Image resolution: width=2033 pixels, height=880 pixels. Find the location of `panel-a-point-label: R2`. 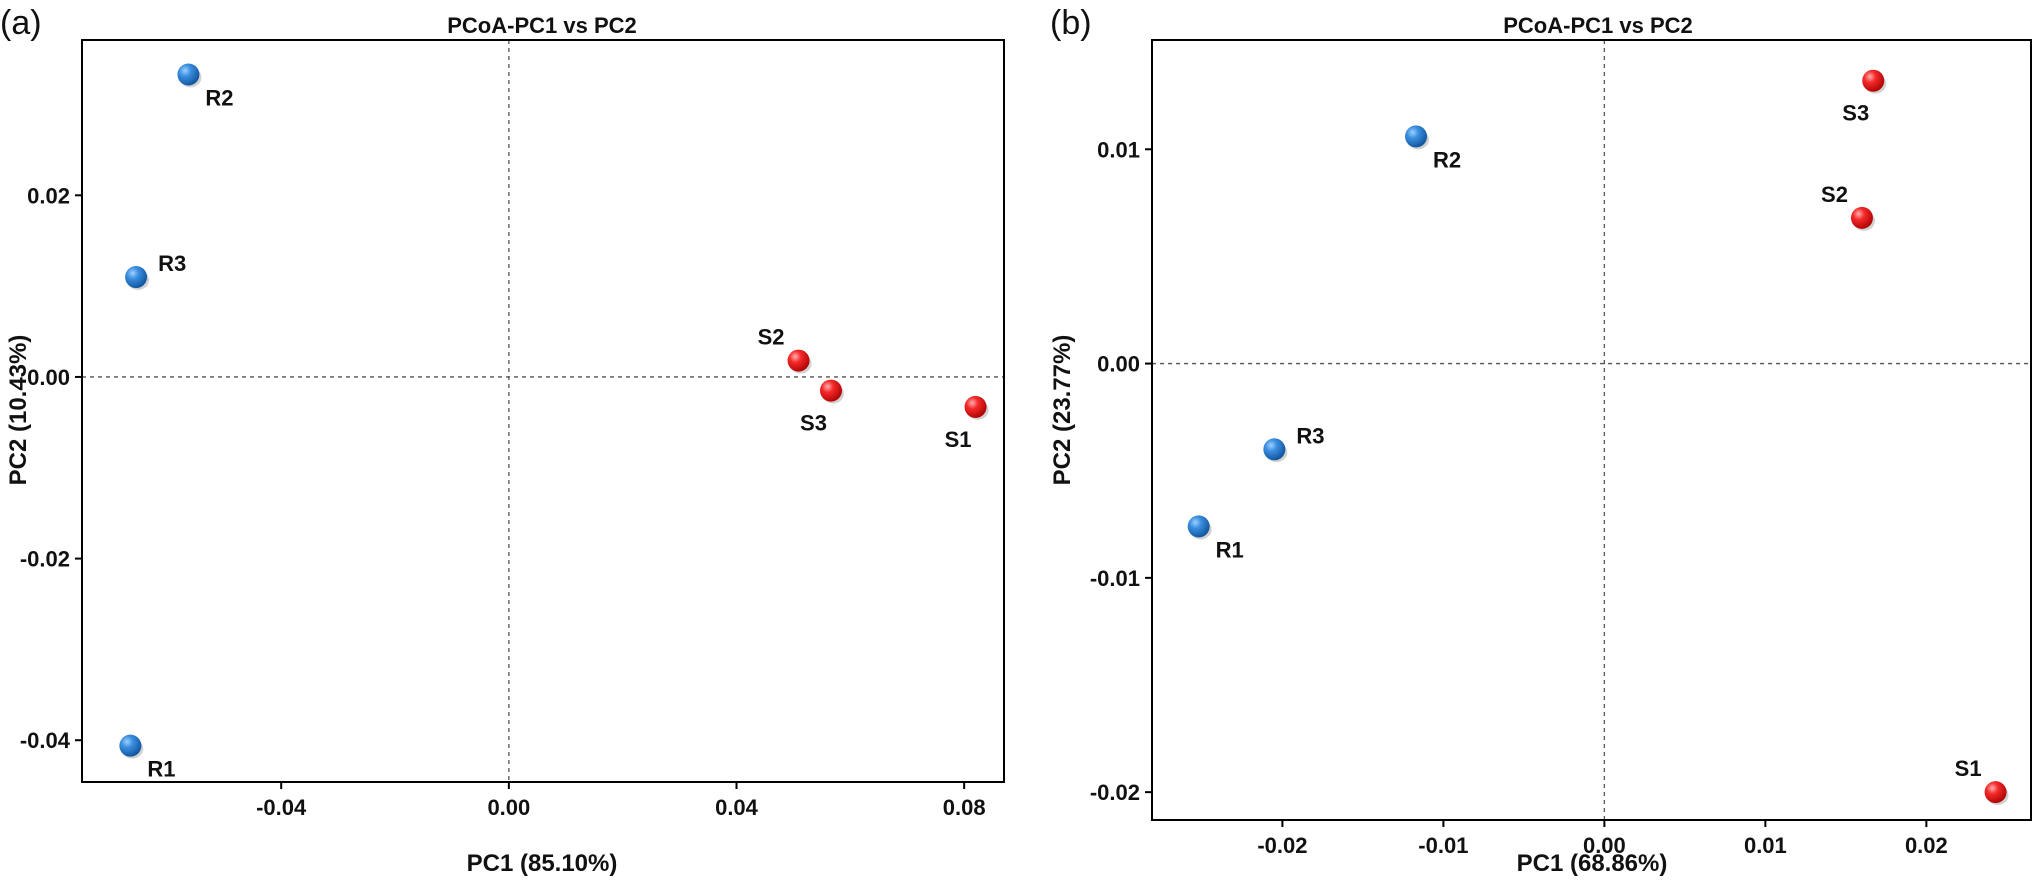

panel-a-point-label: R2 is located at coordinates (219, 98).